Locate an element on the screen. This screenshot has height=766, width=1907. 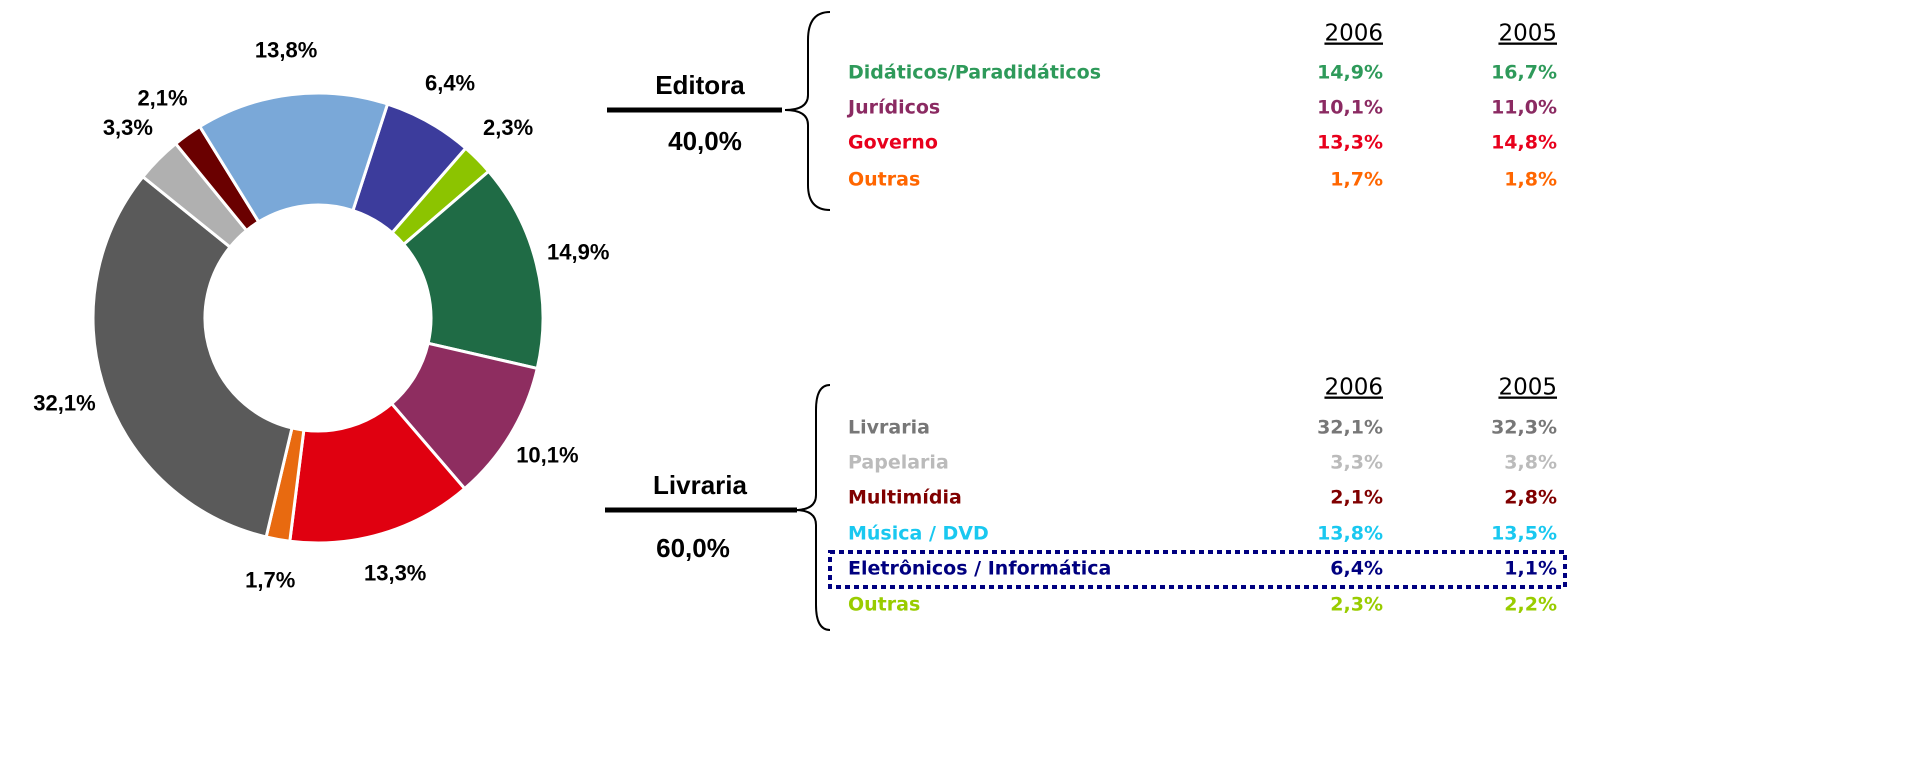
row-value: 1,8% is located at coordinates (1530, 180).